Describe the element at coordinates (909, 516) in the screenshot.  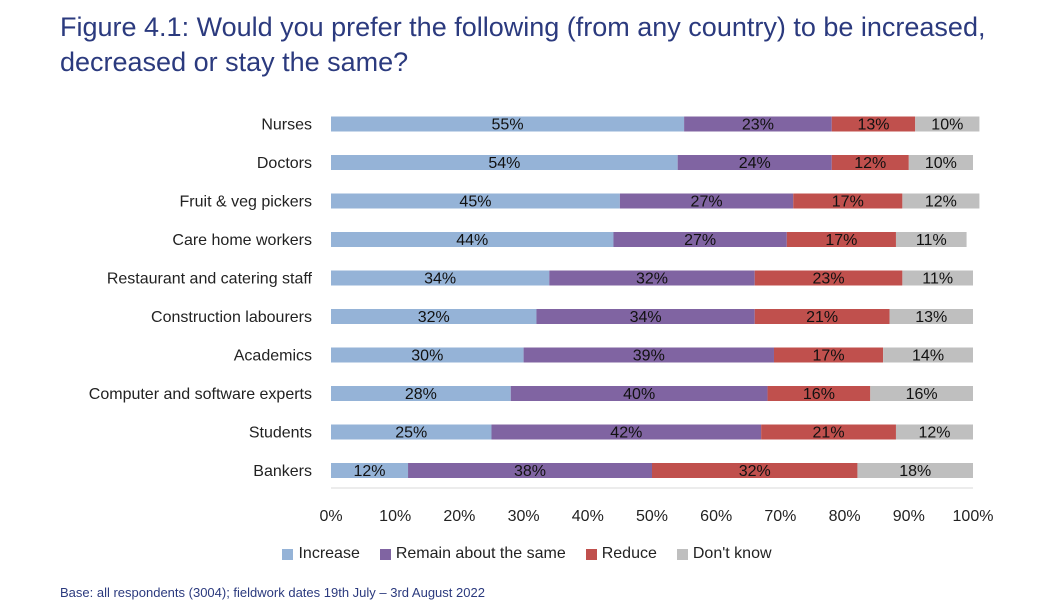
I see `x-tick-label: 90%` at that location.